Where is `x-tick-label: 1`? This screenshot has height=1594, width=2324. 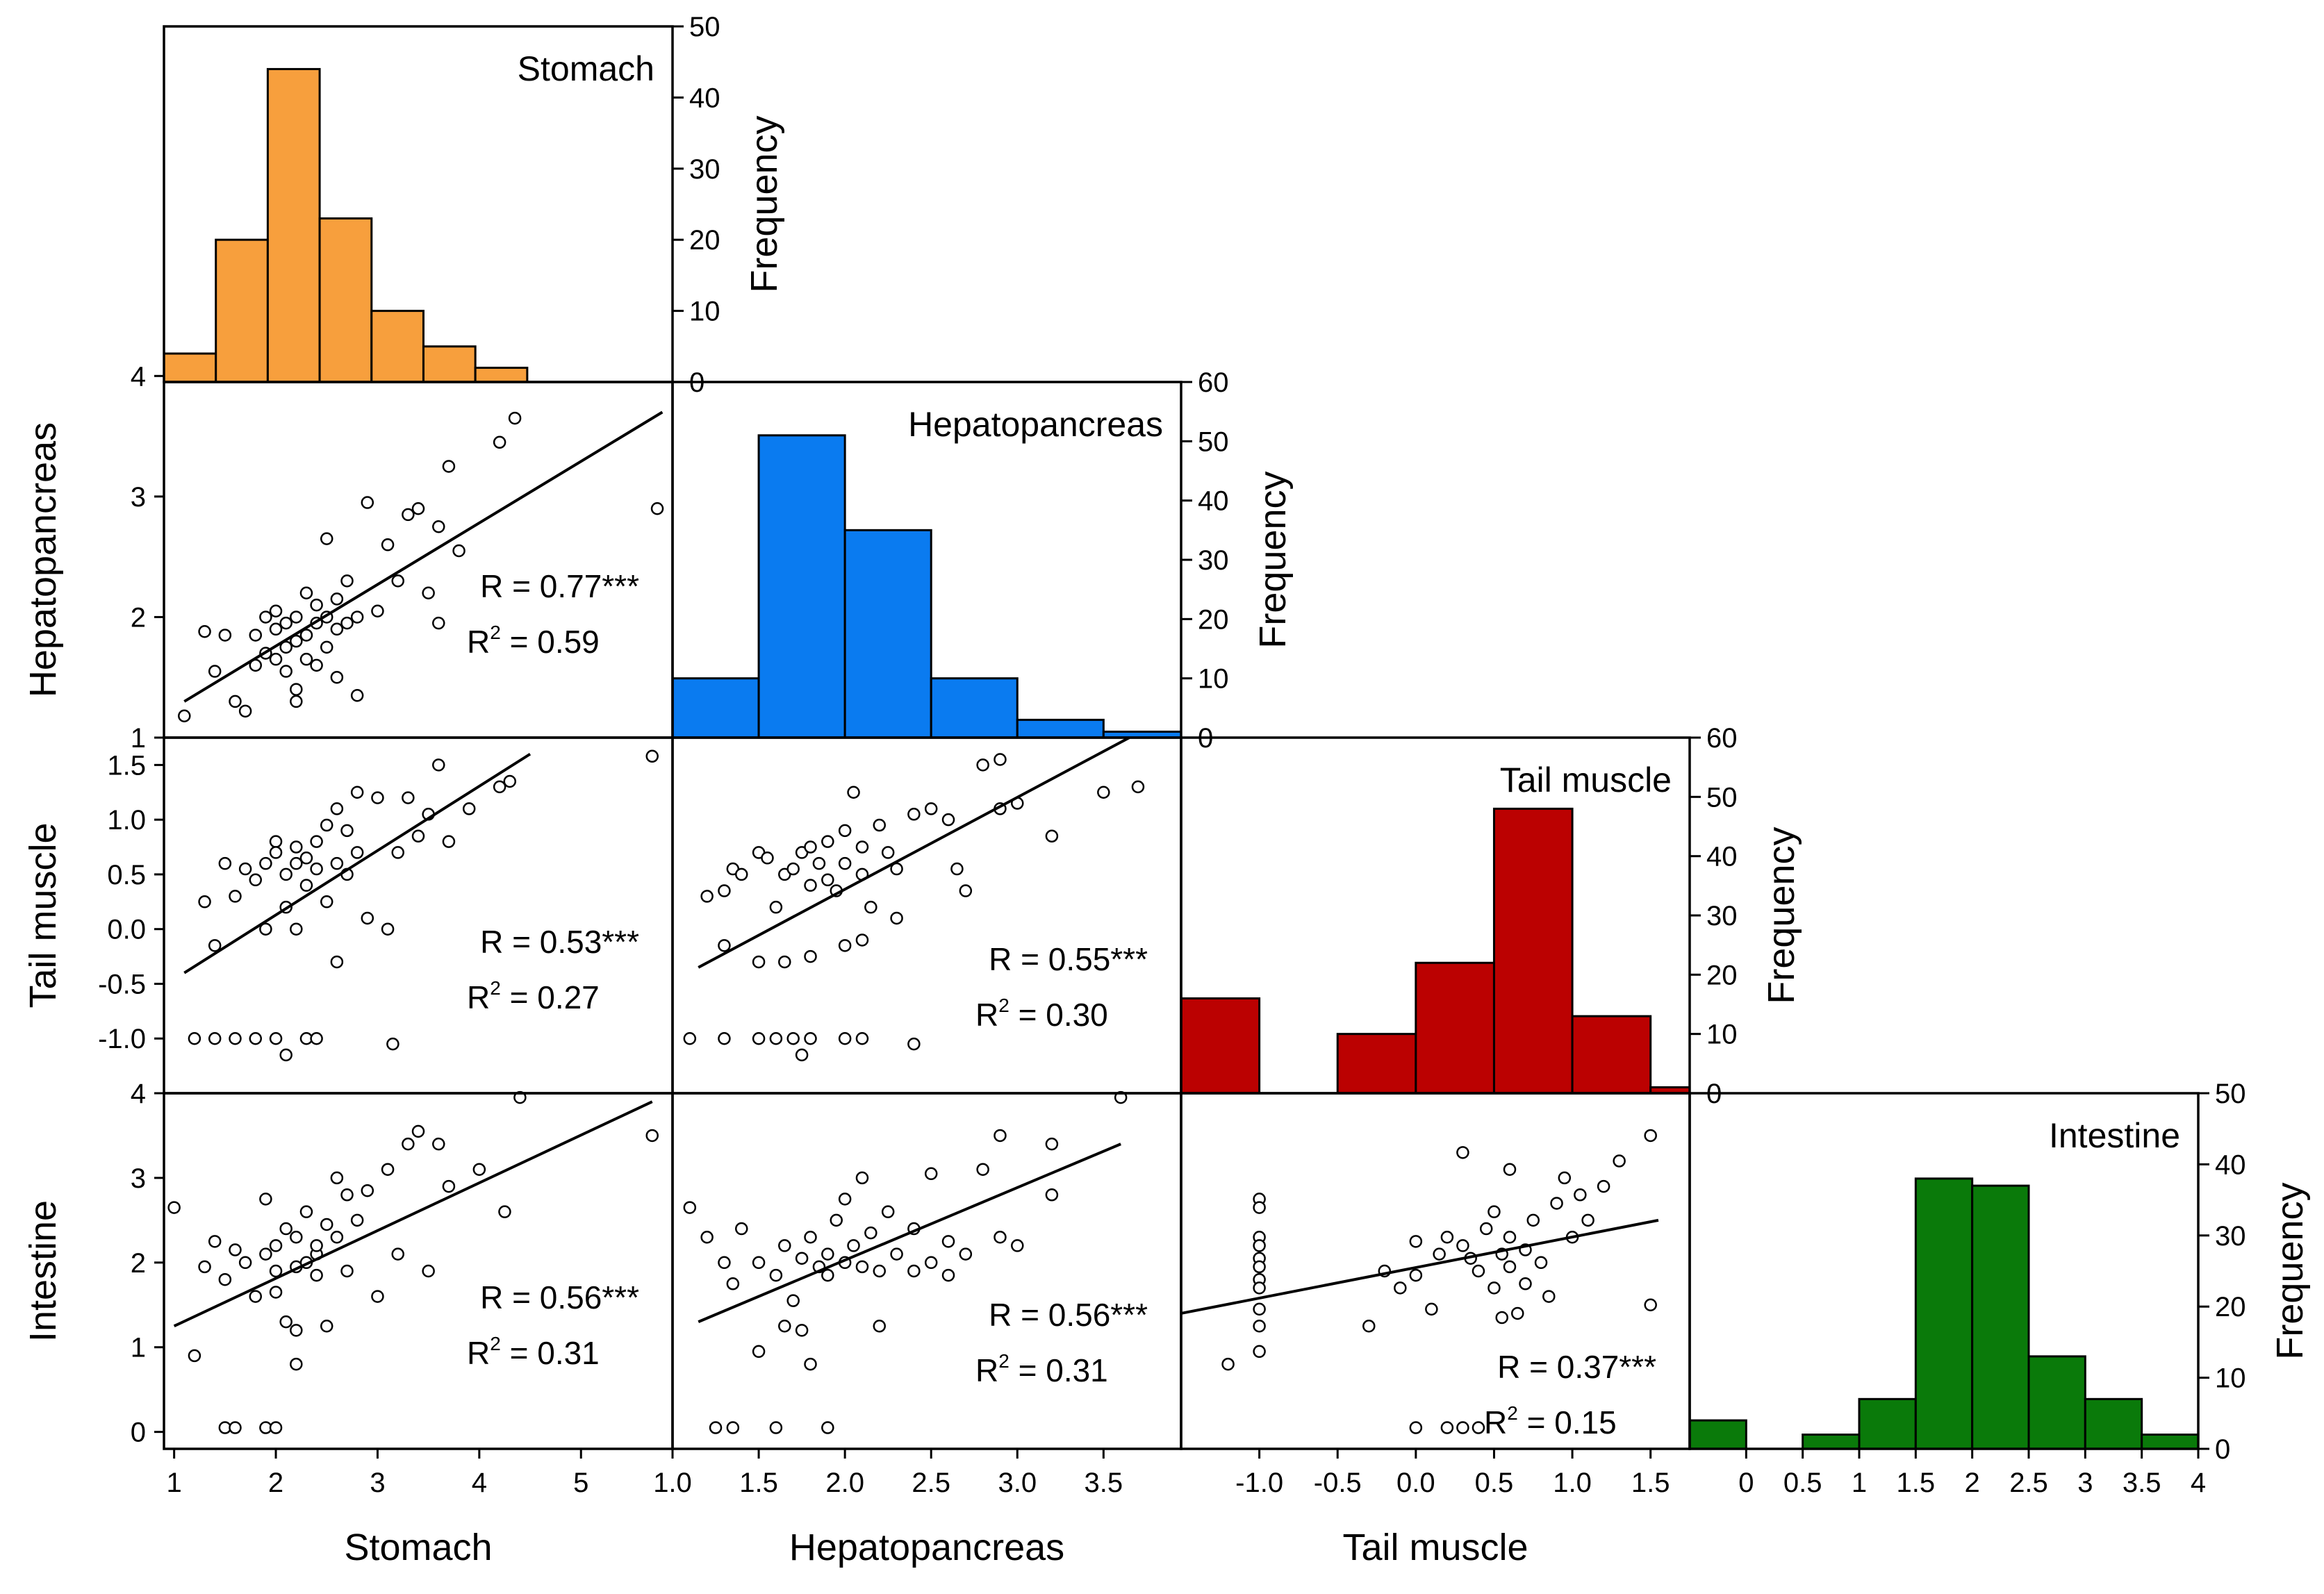
x-tick-label: 1 is located at coordinates (1859, 1483).